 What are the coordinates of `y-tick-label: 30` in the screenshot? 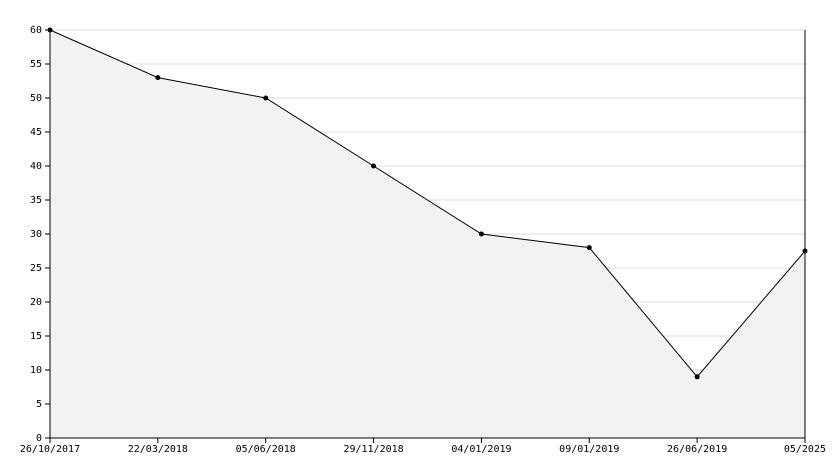 It's located at (36, 234).